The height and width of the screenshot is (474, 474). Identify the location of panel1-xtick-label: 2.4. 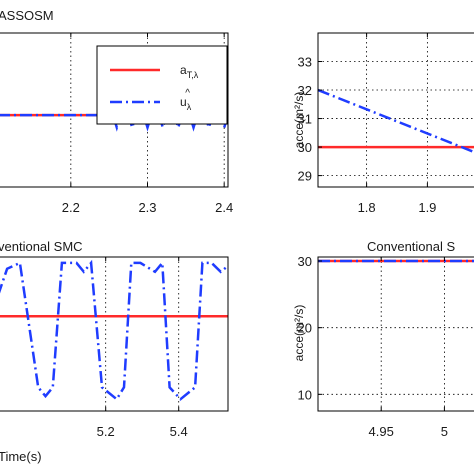
(224, 207).